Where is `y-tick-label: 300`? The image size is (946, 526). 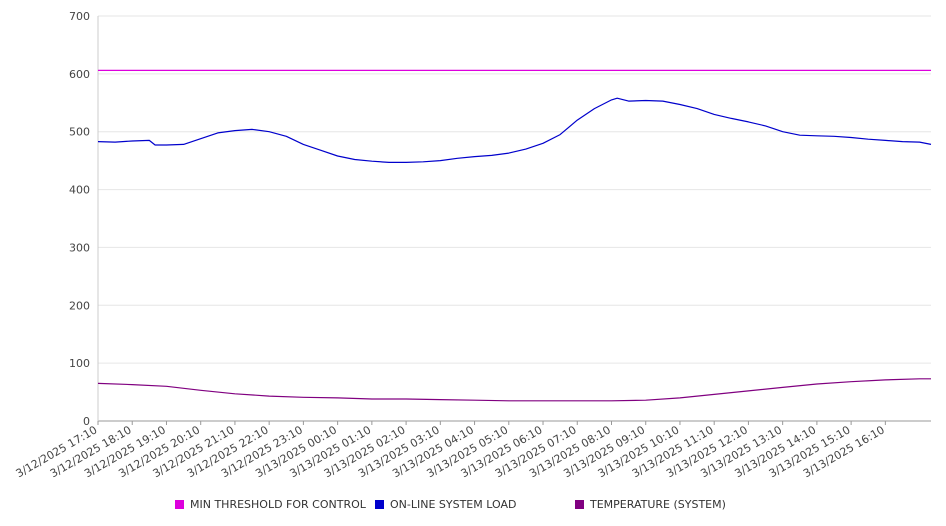 y-tick-label: 300 is located at coordinates (79, 247).